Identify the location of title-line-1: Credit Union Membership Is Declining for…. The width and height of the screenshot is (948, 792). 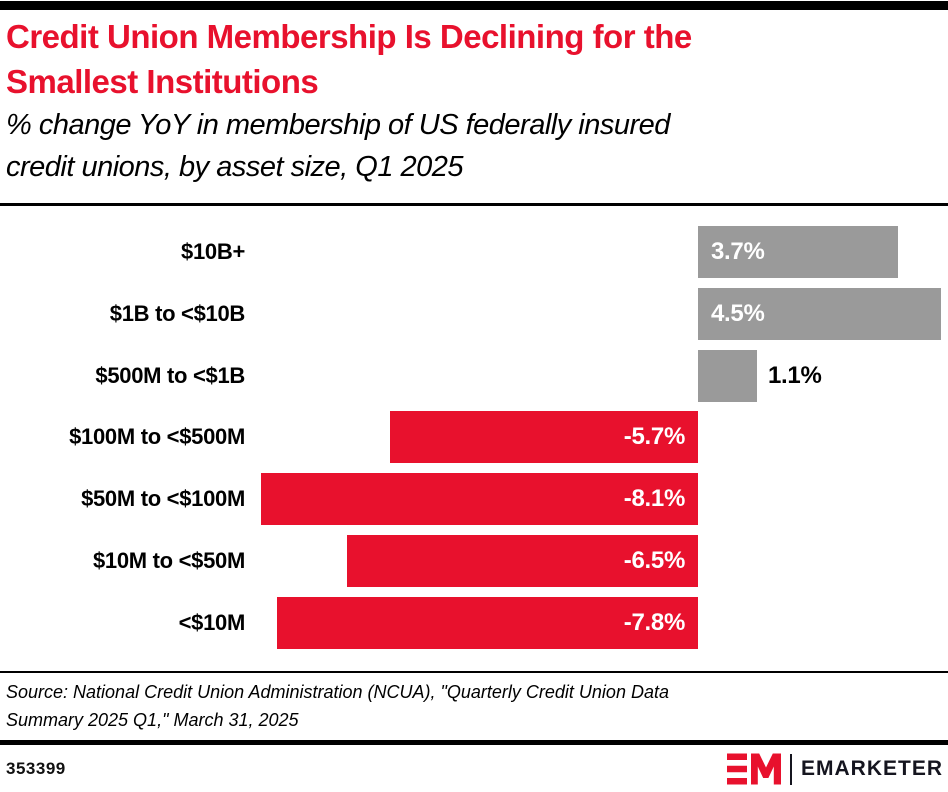
(349, 36).